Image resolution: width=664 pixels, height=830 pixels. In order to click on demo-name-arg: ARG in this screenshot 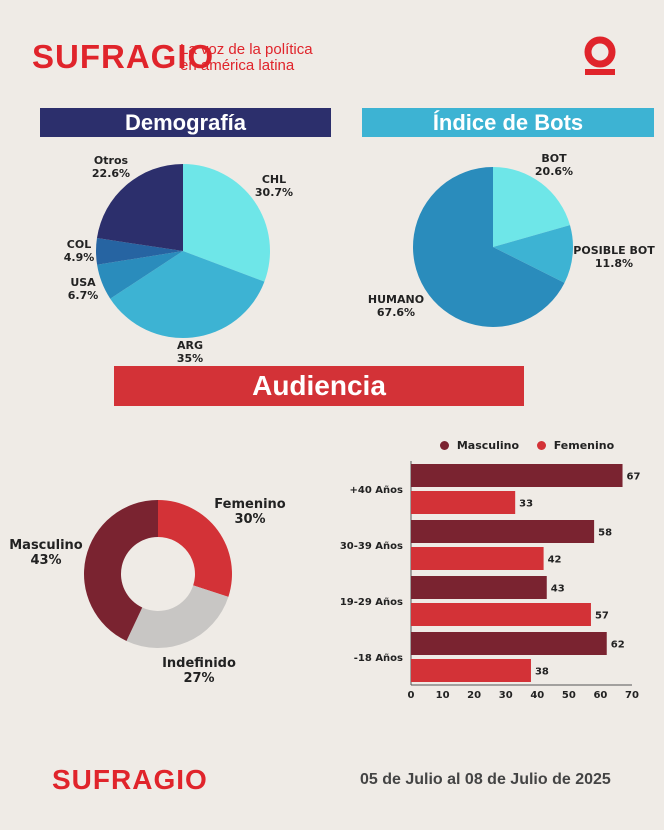, I will do `click(189, 345)`.